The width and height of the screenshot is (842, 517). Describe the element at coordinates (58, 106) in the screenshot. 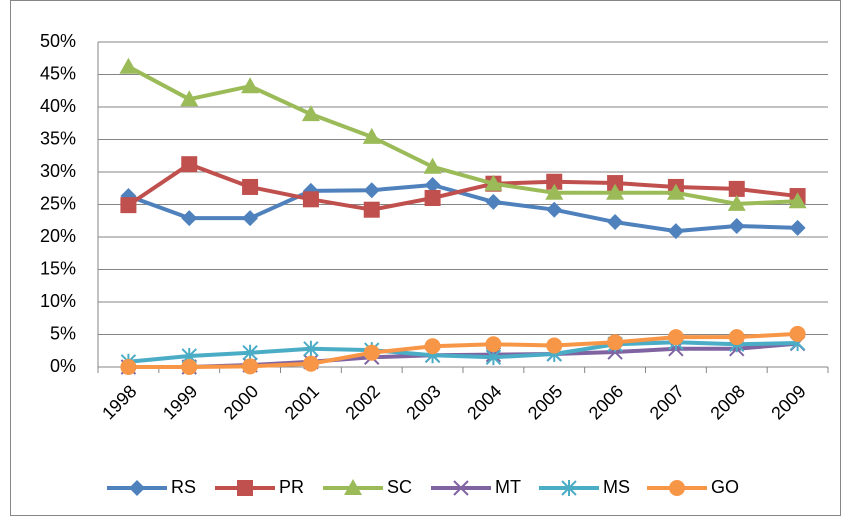

I see `y-tick-label: 40%` at that location.